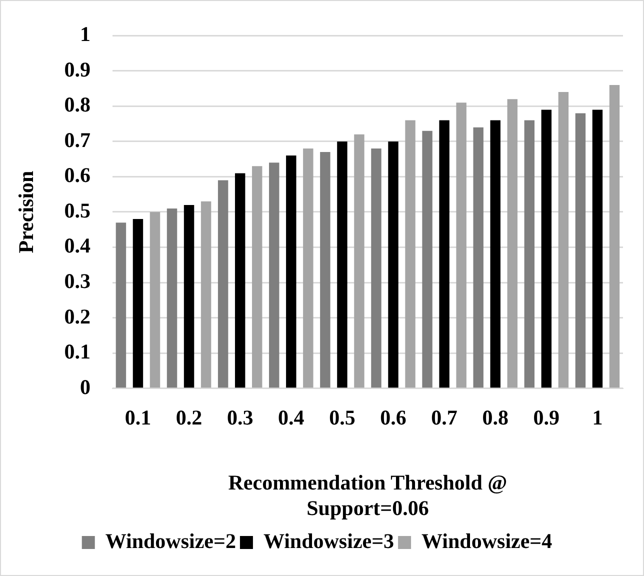  Describe the element at coordinates (546, 417) in the screenshot. I see `x-tick-label: 0.9` at that location.